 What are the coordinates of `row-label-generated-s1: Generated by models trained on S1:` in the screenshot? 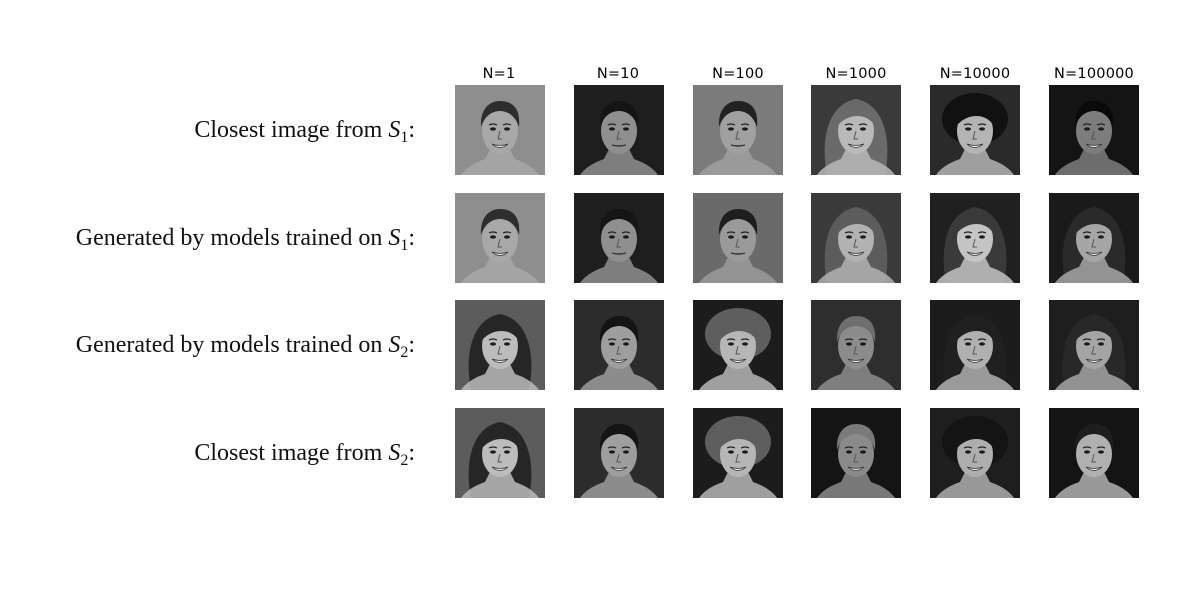 It's located at (245, 238).